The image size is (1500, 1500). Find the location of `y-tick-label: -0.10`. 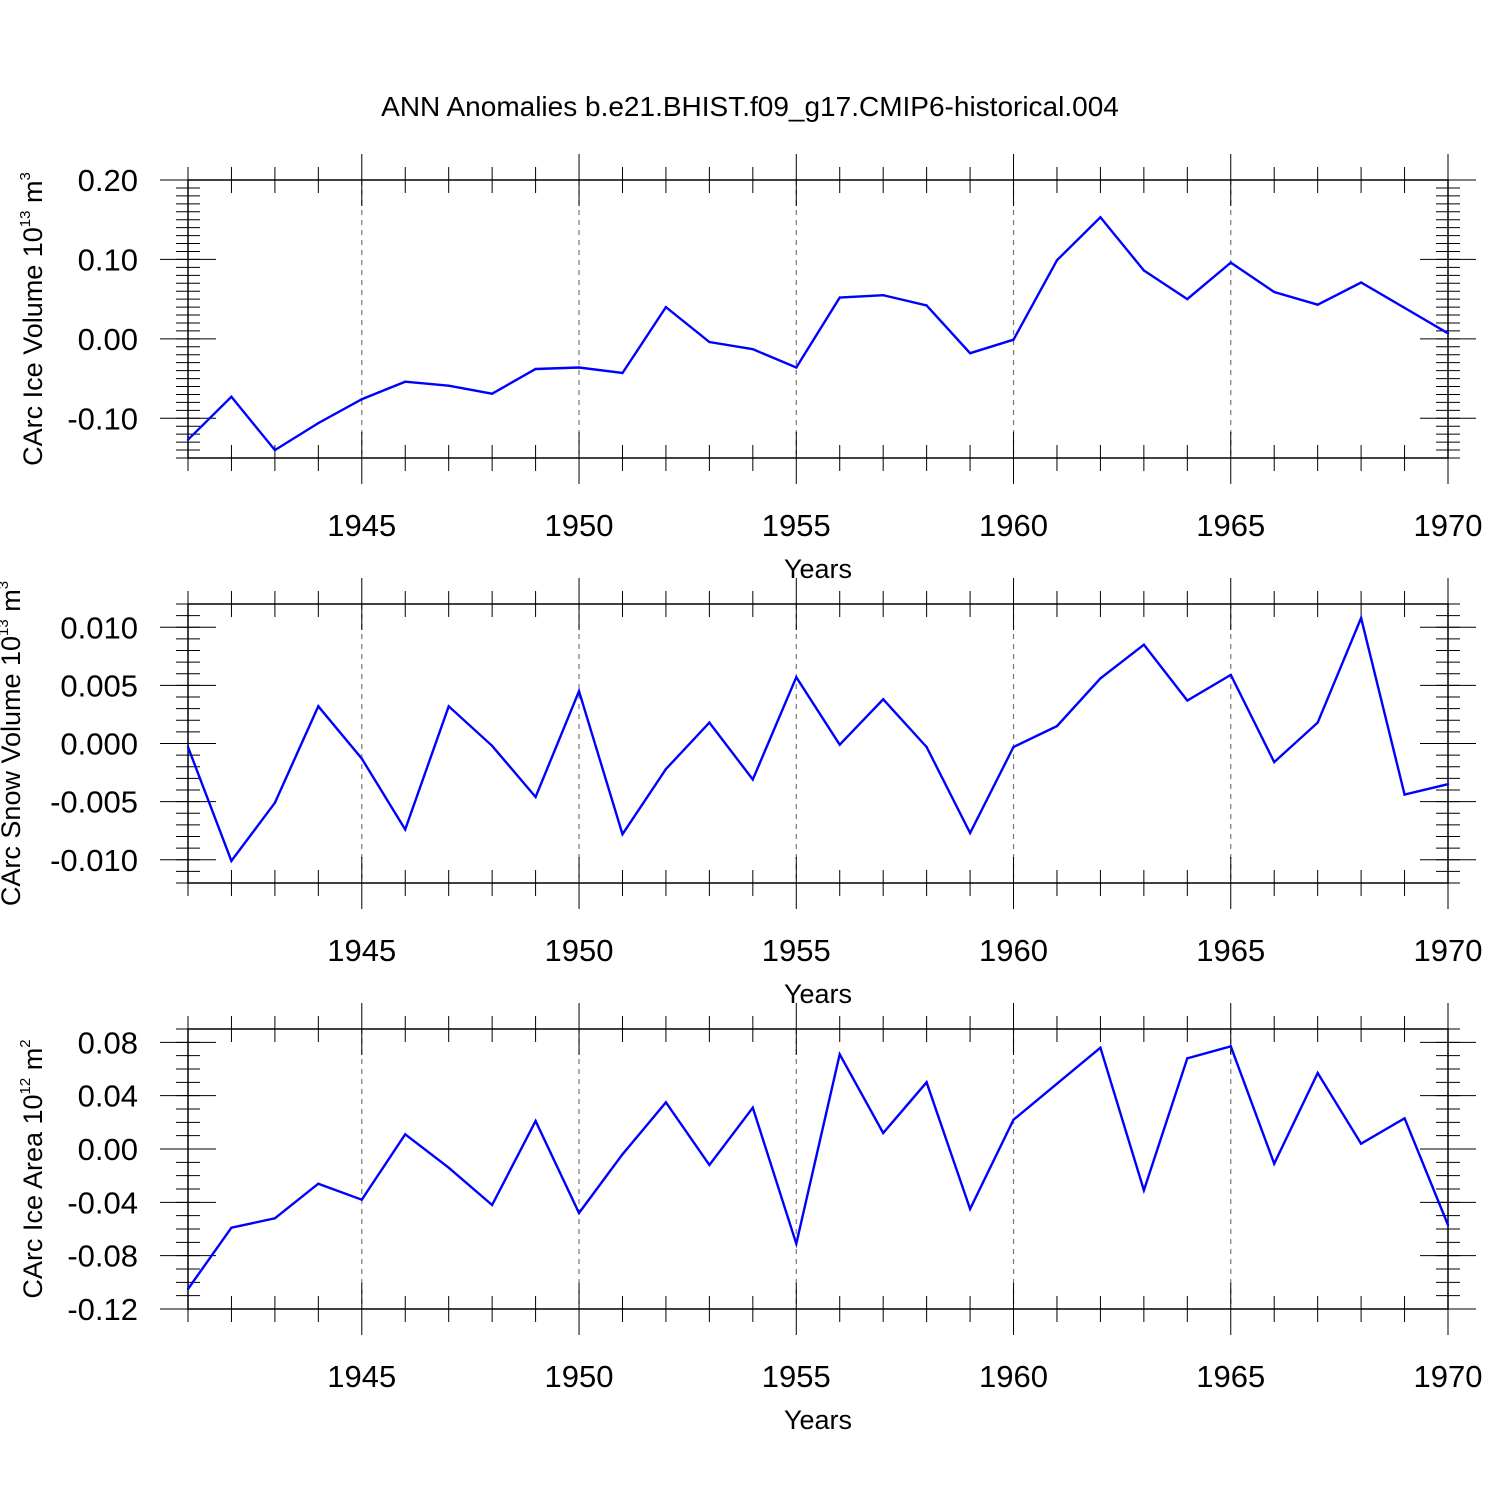

y-tick-label: -0.10 is located at coordinates (102, 418).